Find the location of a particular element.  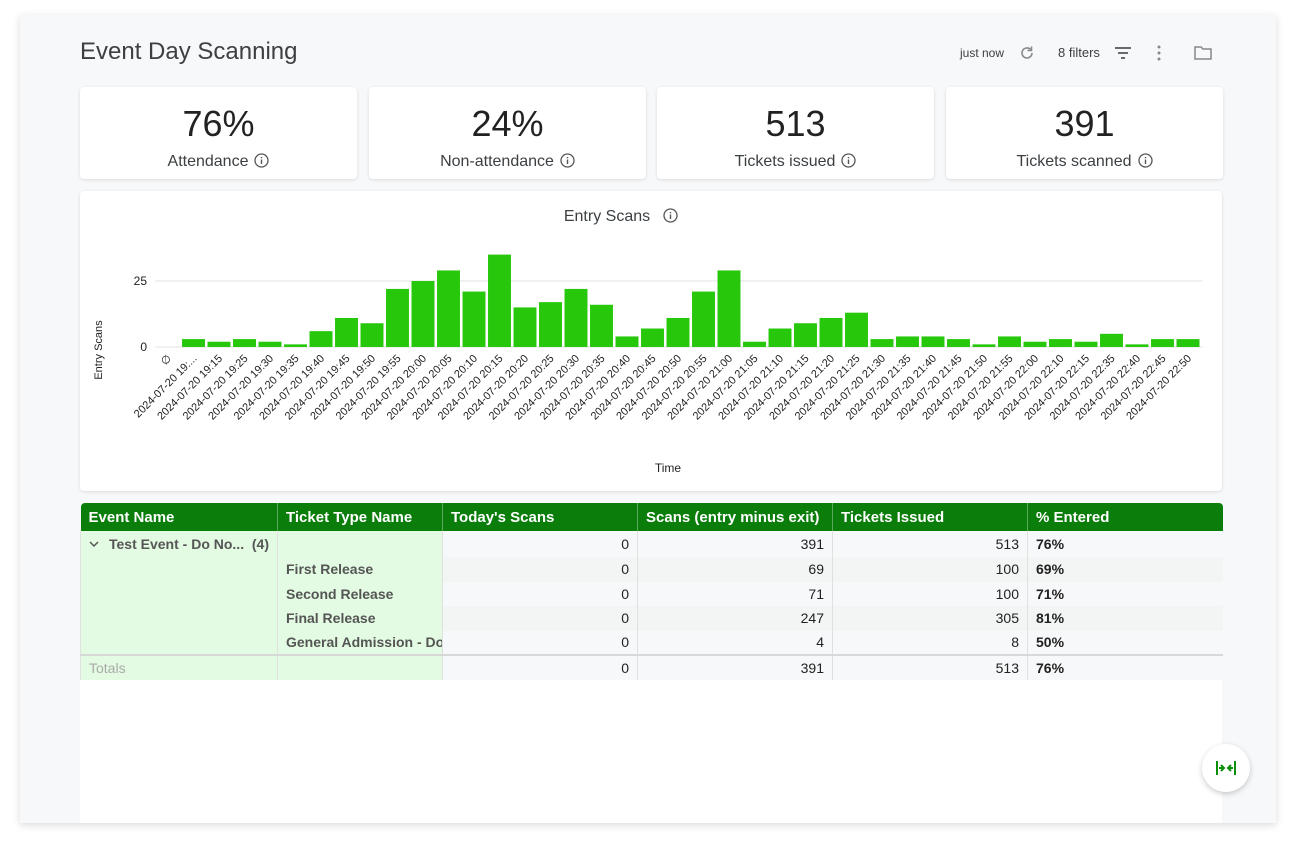

folder-icon is located at coordinates (1203, 53).